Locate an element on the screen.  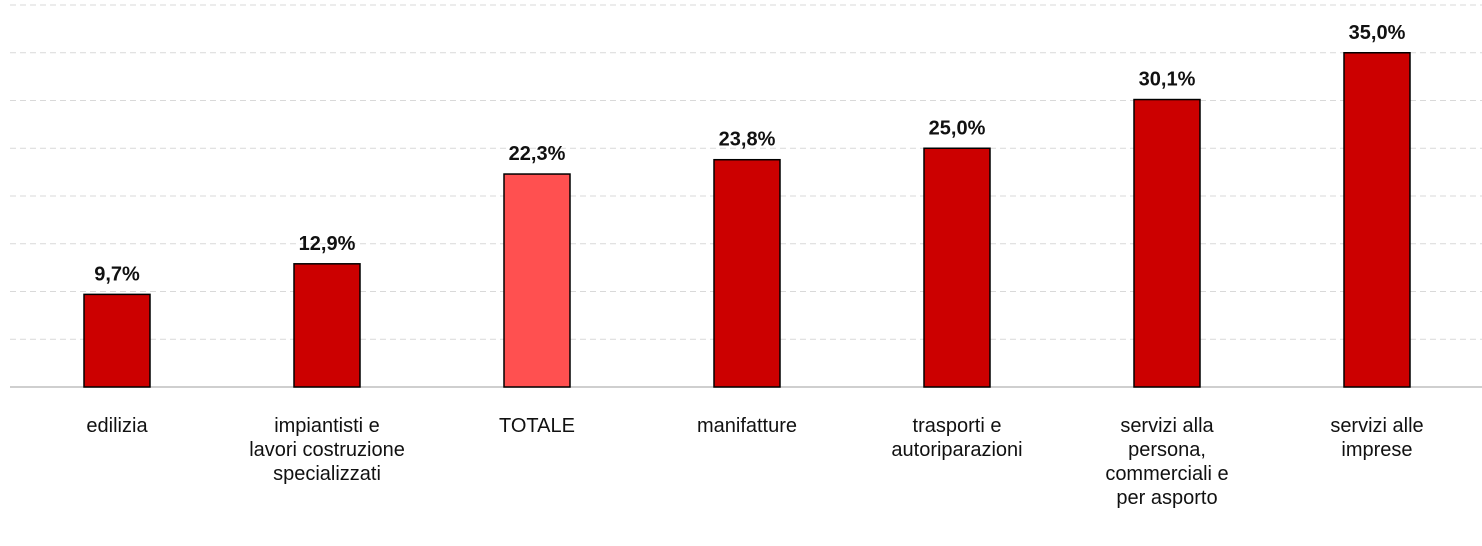
x-tick-line: trasporti e is located at coordinates (957, 426).